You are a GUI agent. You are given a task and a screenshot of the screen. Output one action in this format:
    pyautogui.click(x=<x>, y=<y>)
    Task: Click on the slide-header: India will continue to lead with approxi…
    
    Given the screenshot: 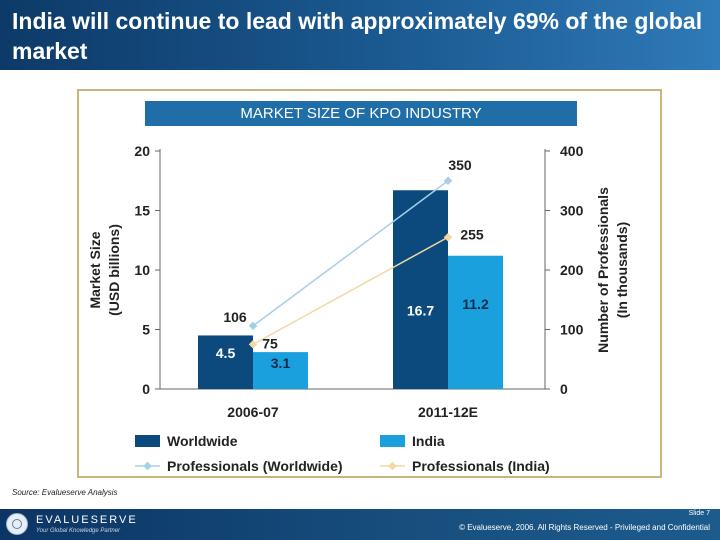 What is the action you would take?
    pyautogui.click(x=360, y=35)
    